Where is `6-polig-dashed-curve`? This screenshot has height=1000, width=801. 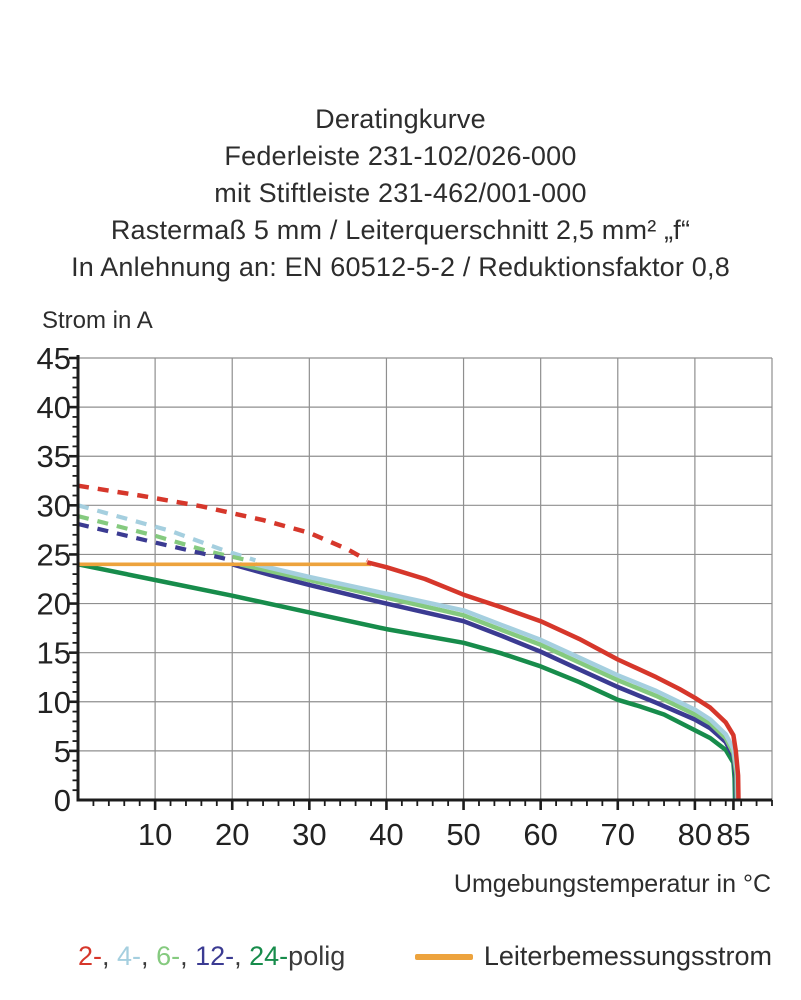 6-polig-dashed-curve is located at coordinates (163, 538).